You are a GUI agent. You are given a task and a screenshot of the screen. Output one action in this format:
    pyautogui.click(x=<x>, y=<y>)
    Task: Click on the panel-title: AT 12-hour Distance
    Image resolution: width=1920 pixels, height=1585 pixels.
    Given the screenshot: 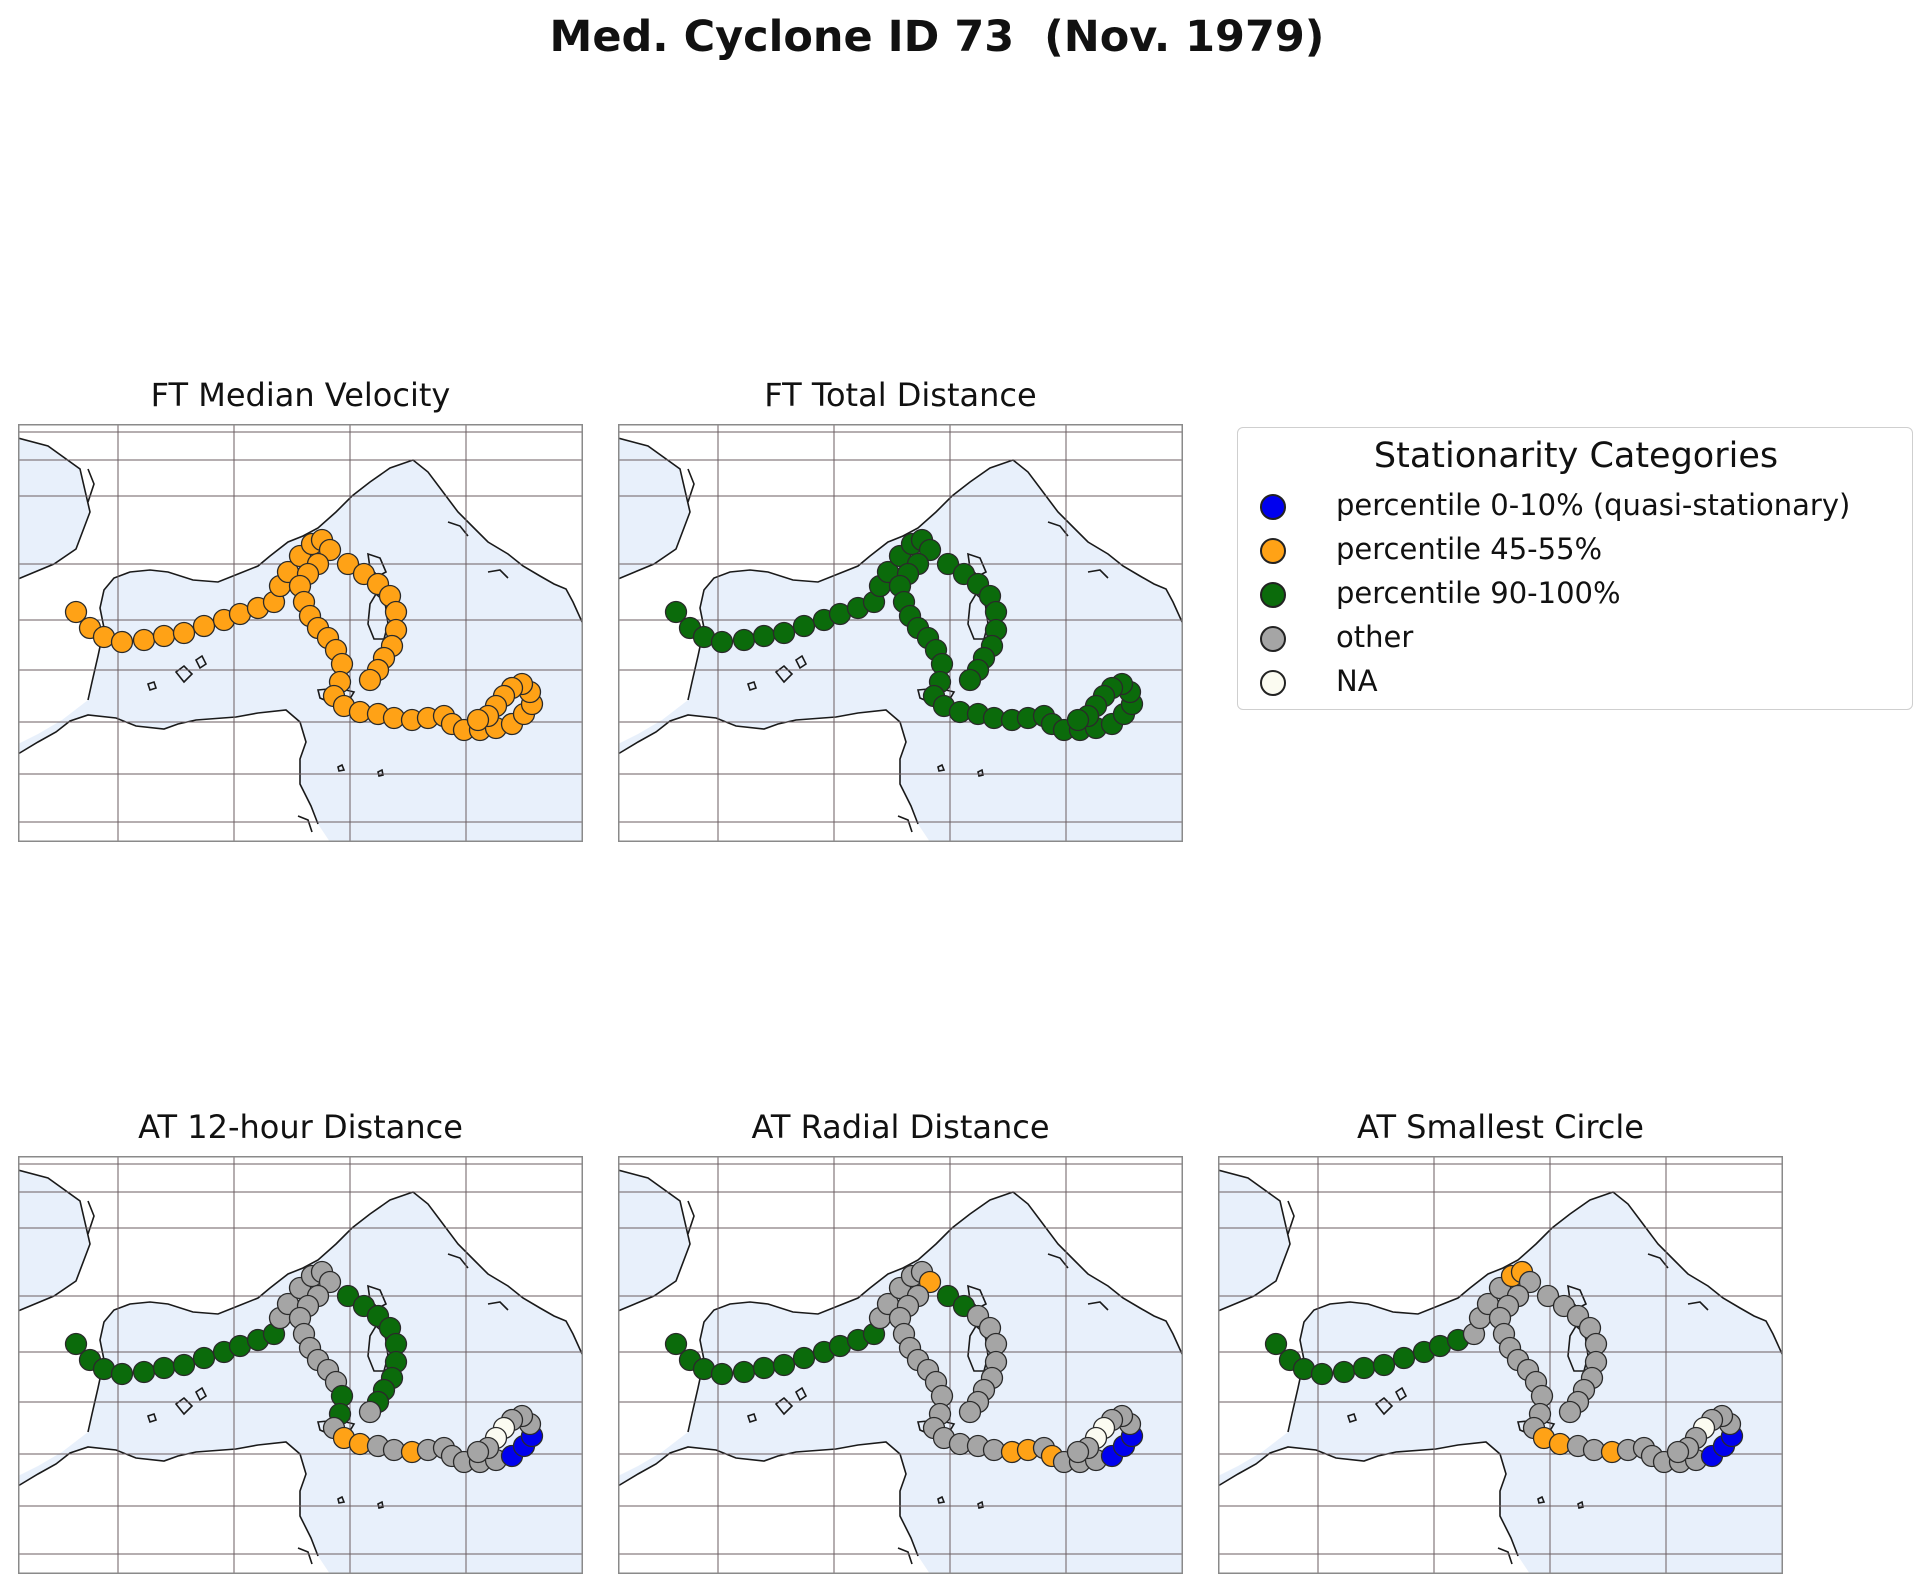 What is the action you would take?
    pyautogui.click(x=300, y=1127)
    